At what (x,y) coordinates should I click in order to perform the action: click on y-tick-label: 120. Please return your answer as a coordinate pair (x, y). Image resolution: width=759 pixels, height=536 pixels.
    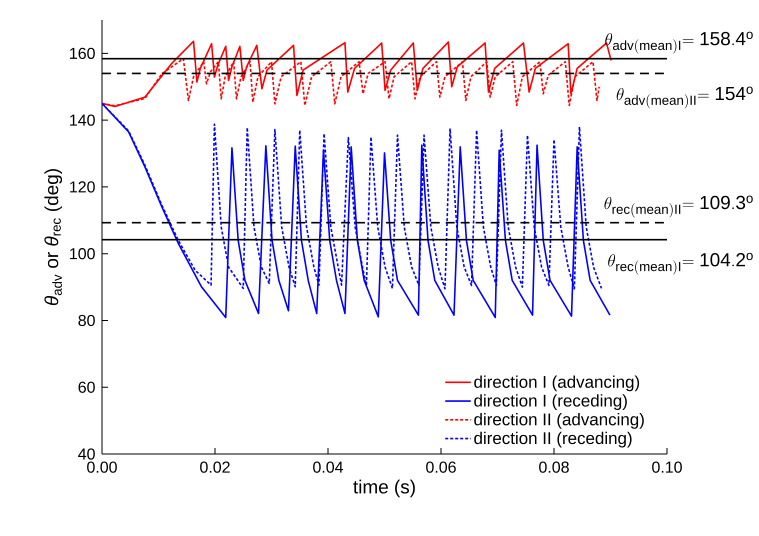
    Looking at the image, I should click on (82, 187).